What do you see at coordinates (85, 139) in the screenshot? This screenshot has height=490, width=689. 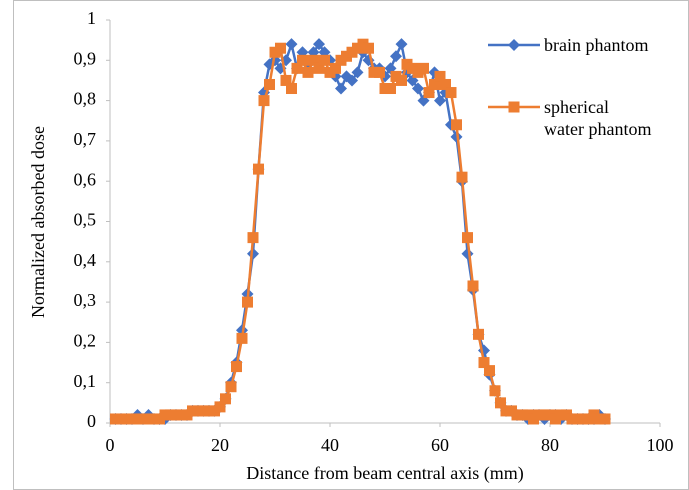 I see `y-tick-label: 0,7` at bounding box center [85, 139].